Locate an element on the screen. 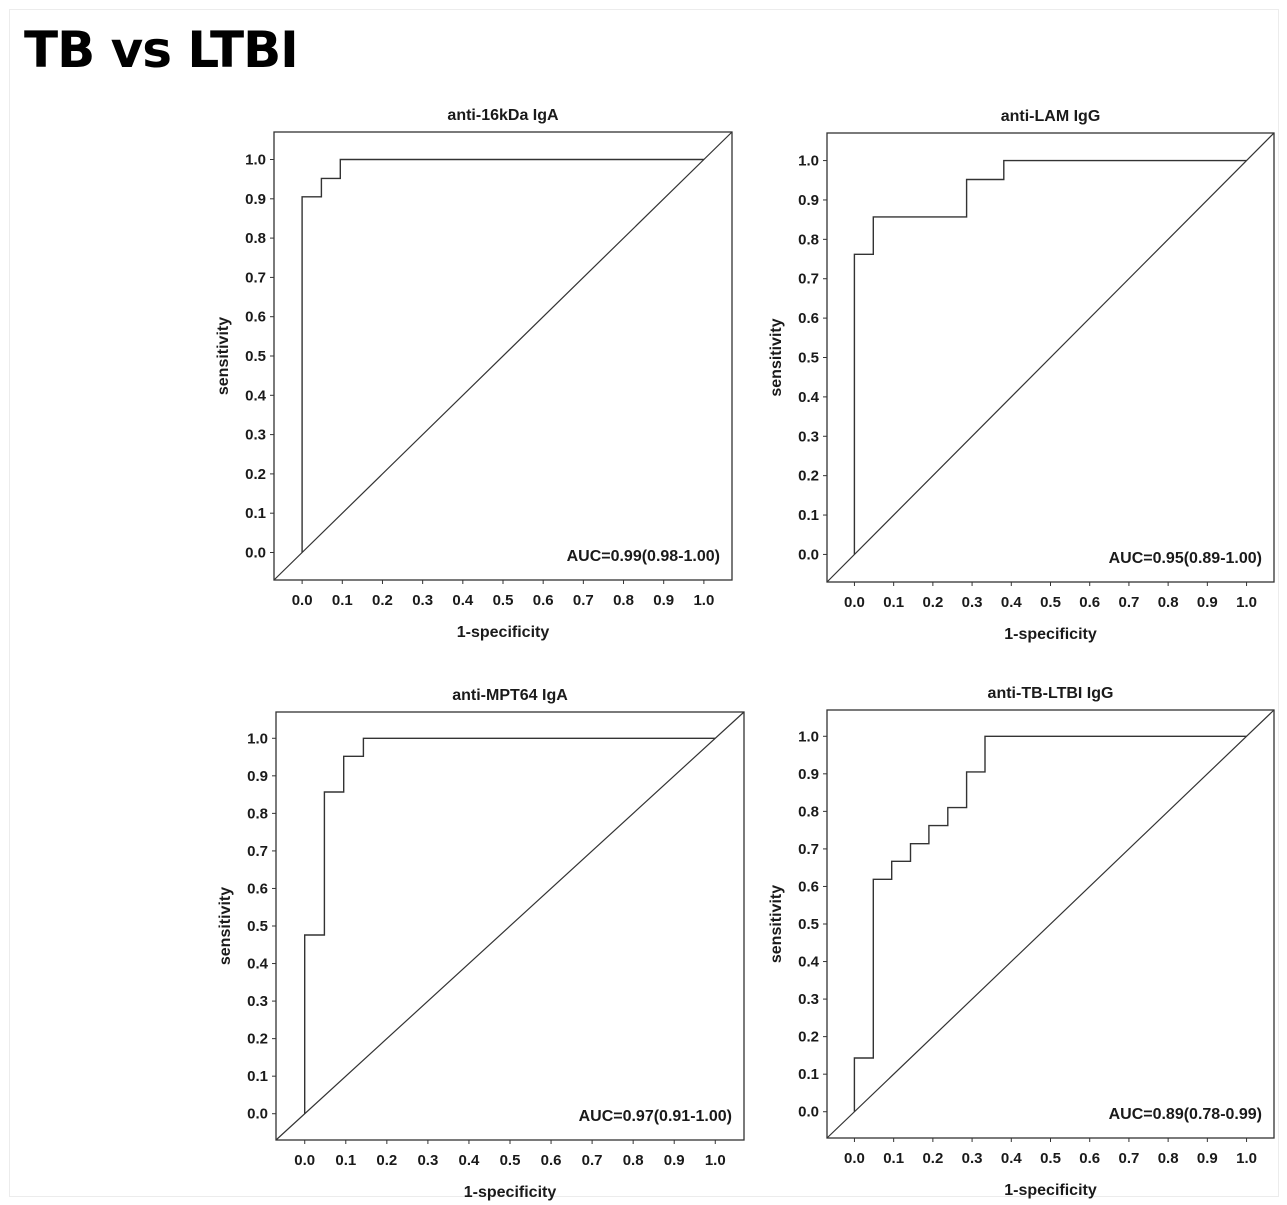 This screenshot has height=1205, width=1287. auc-annotation: AUC=0.97(0.91-1.00) is located at coordinates (655, 1116).